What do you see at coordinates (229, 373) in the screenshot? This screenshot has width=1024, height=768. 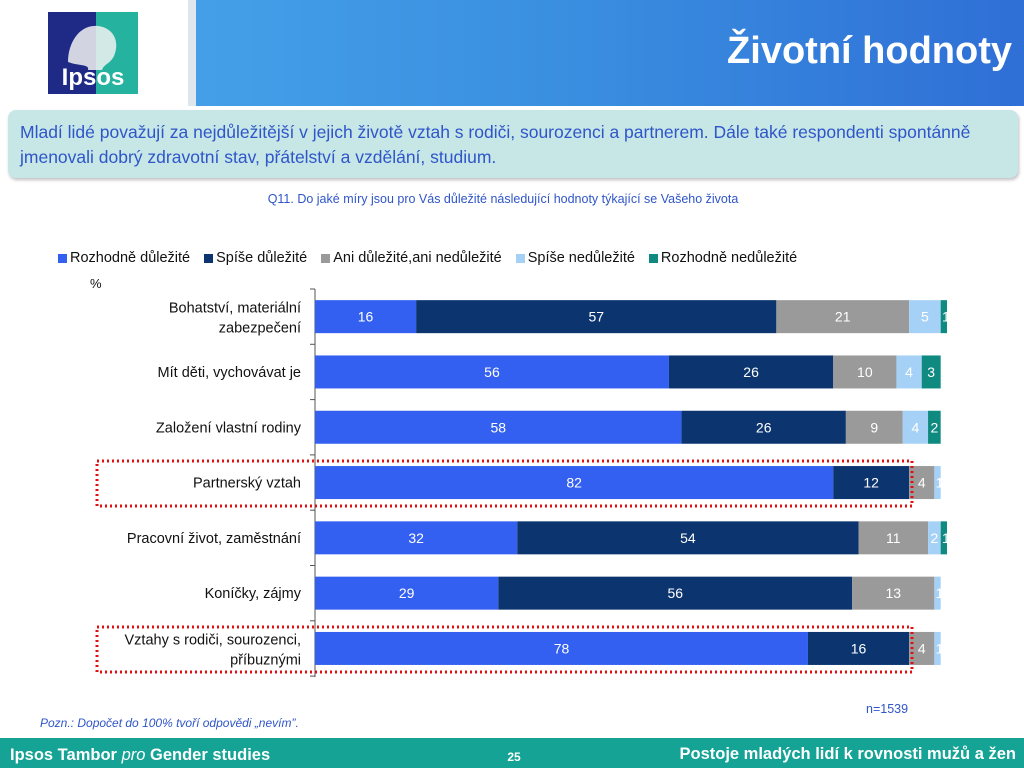 I see `category-label: Mít děti, vychovávat je` at bounding box center [229, 373].